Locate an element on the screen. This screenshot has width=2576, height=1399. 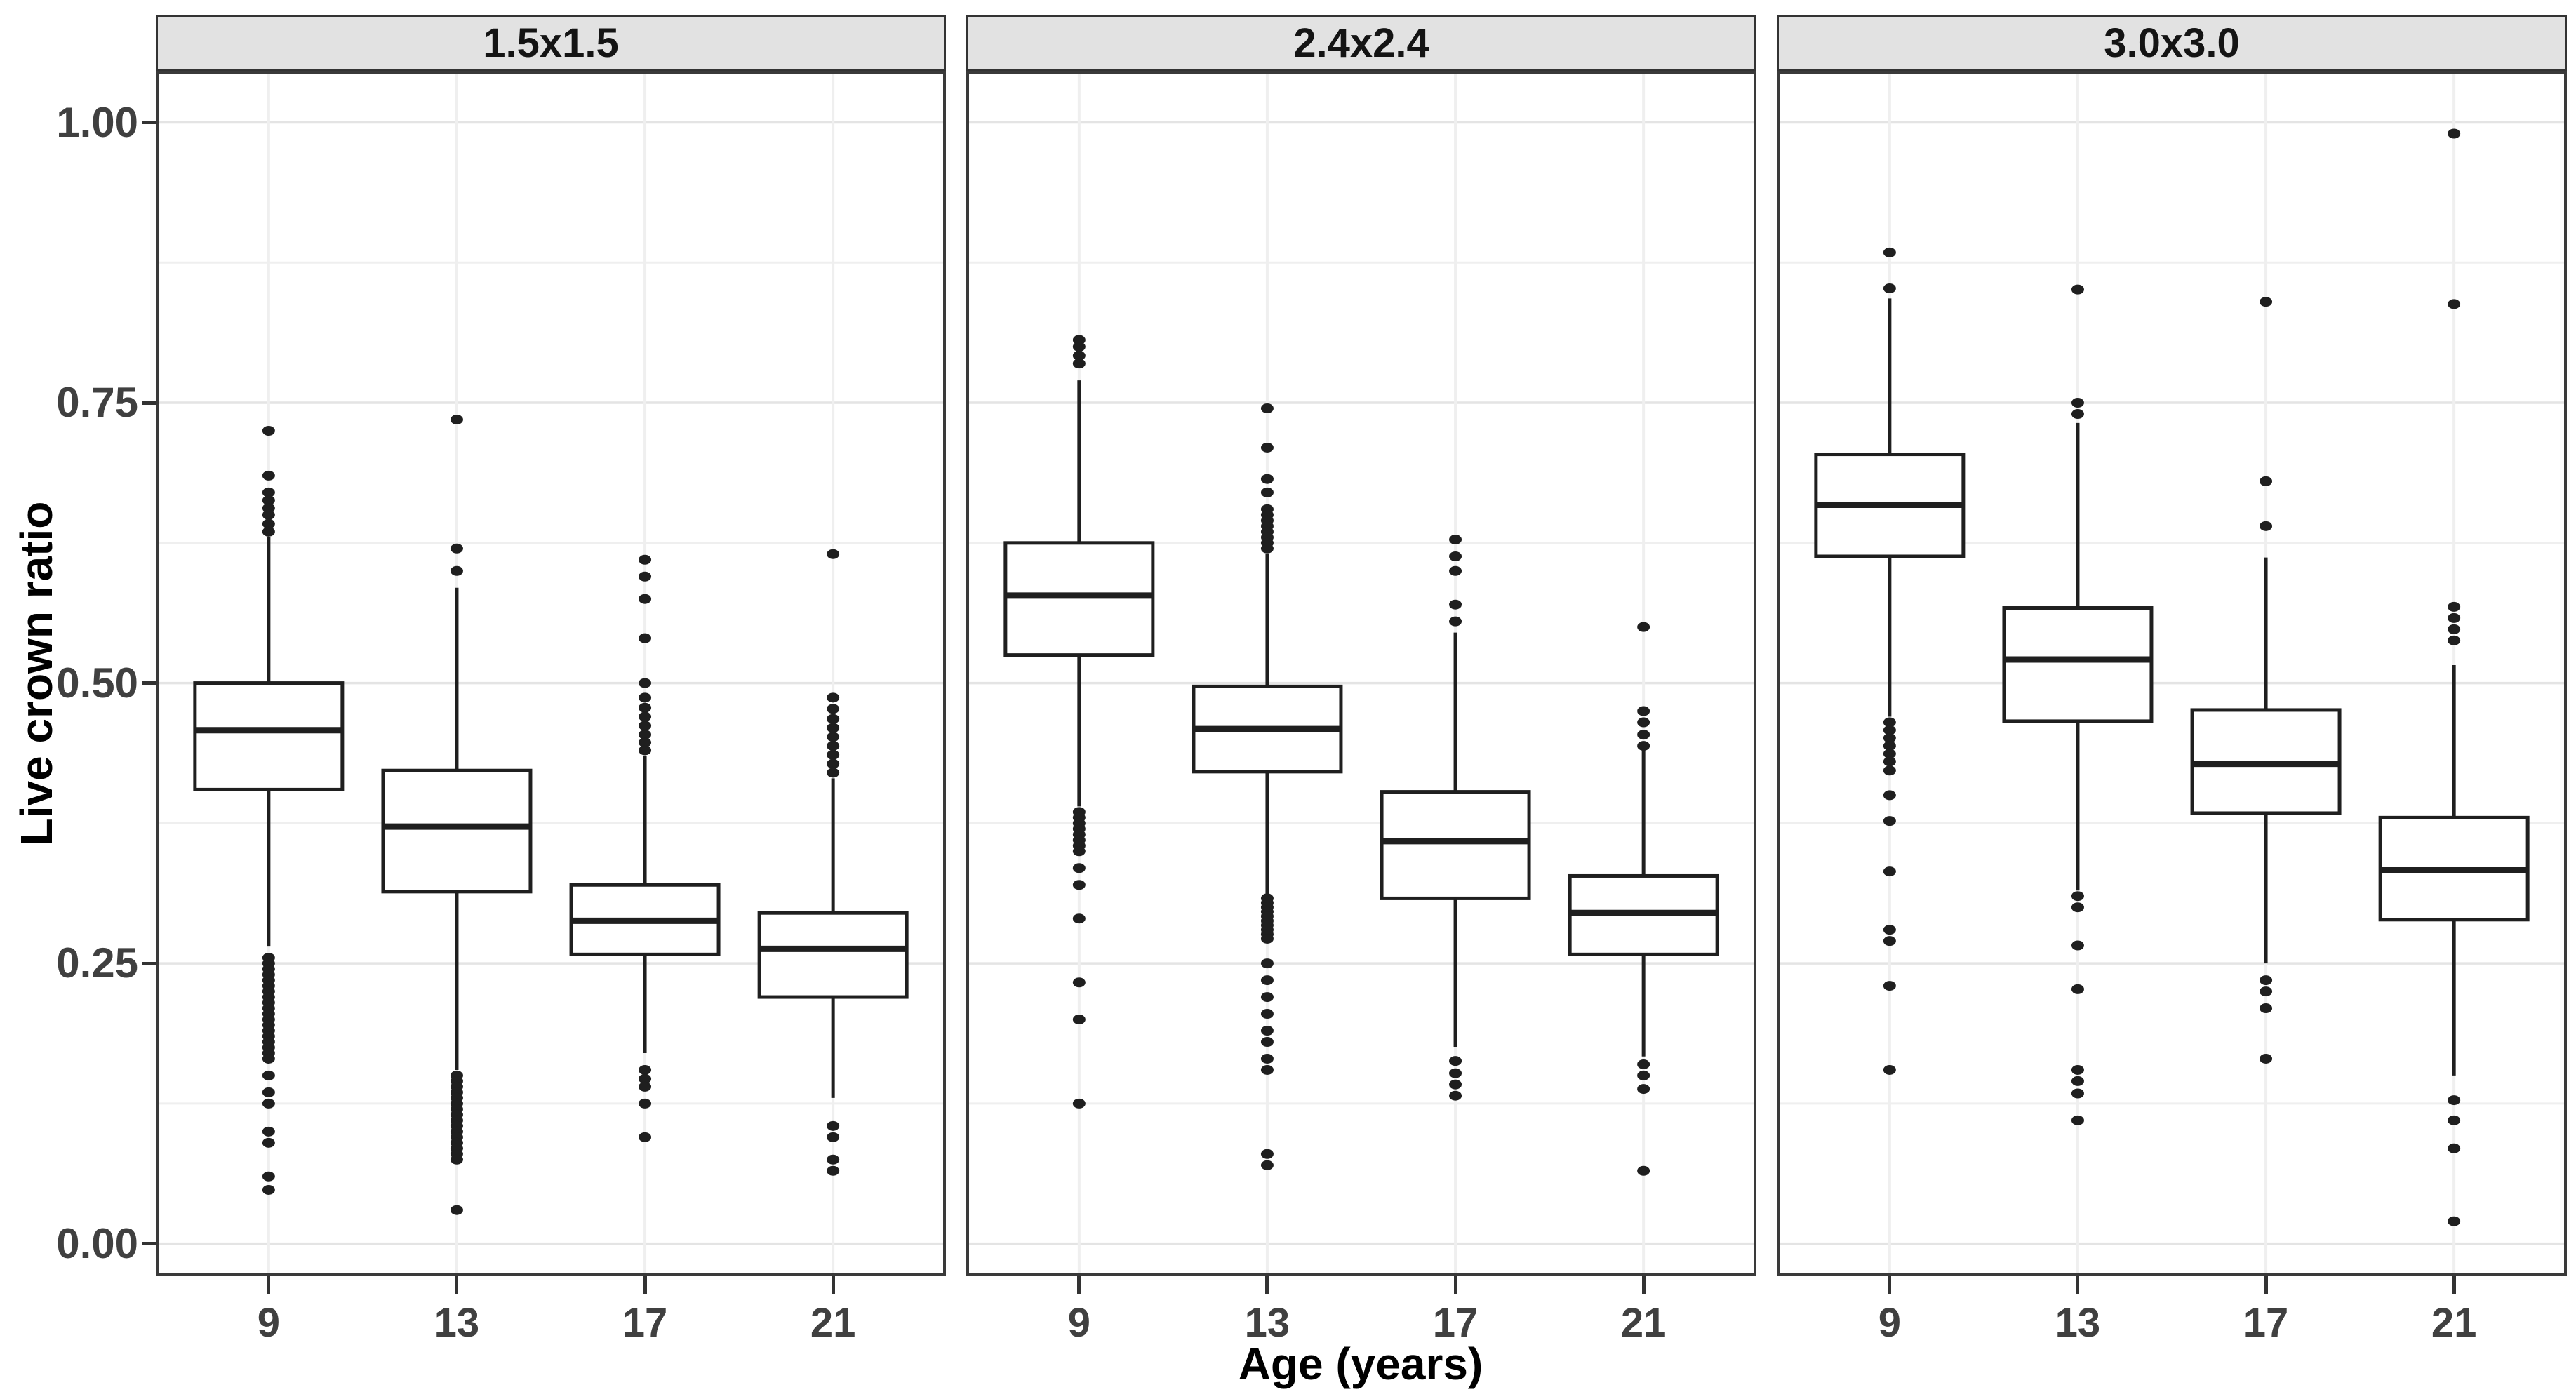
facet-strip: 2.4x2.4 is located at coordinates (1361, 43).